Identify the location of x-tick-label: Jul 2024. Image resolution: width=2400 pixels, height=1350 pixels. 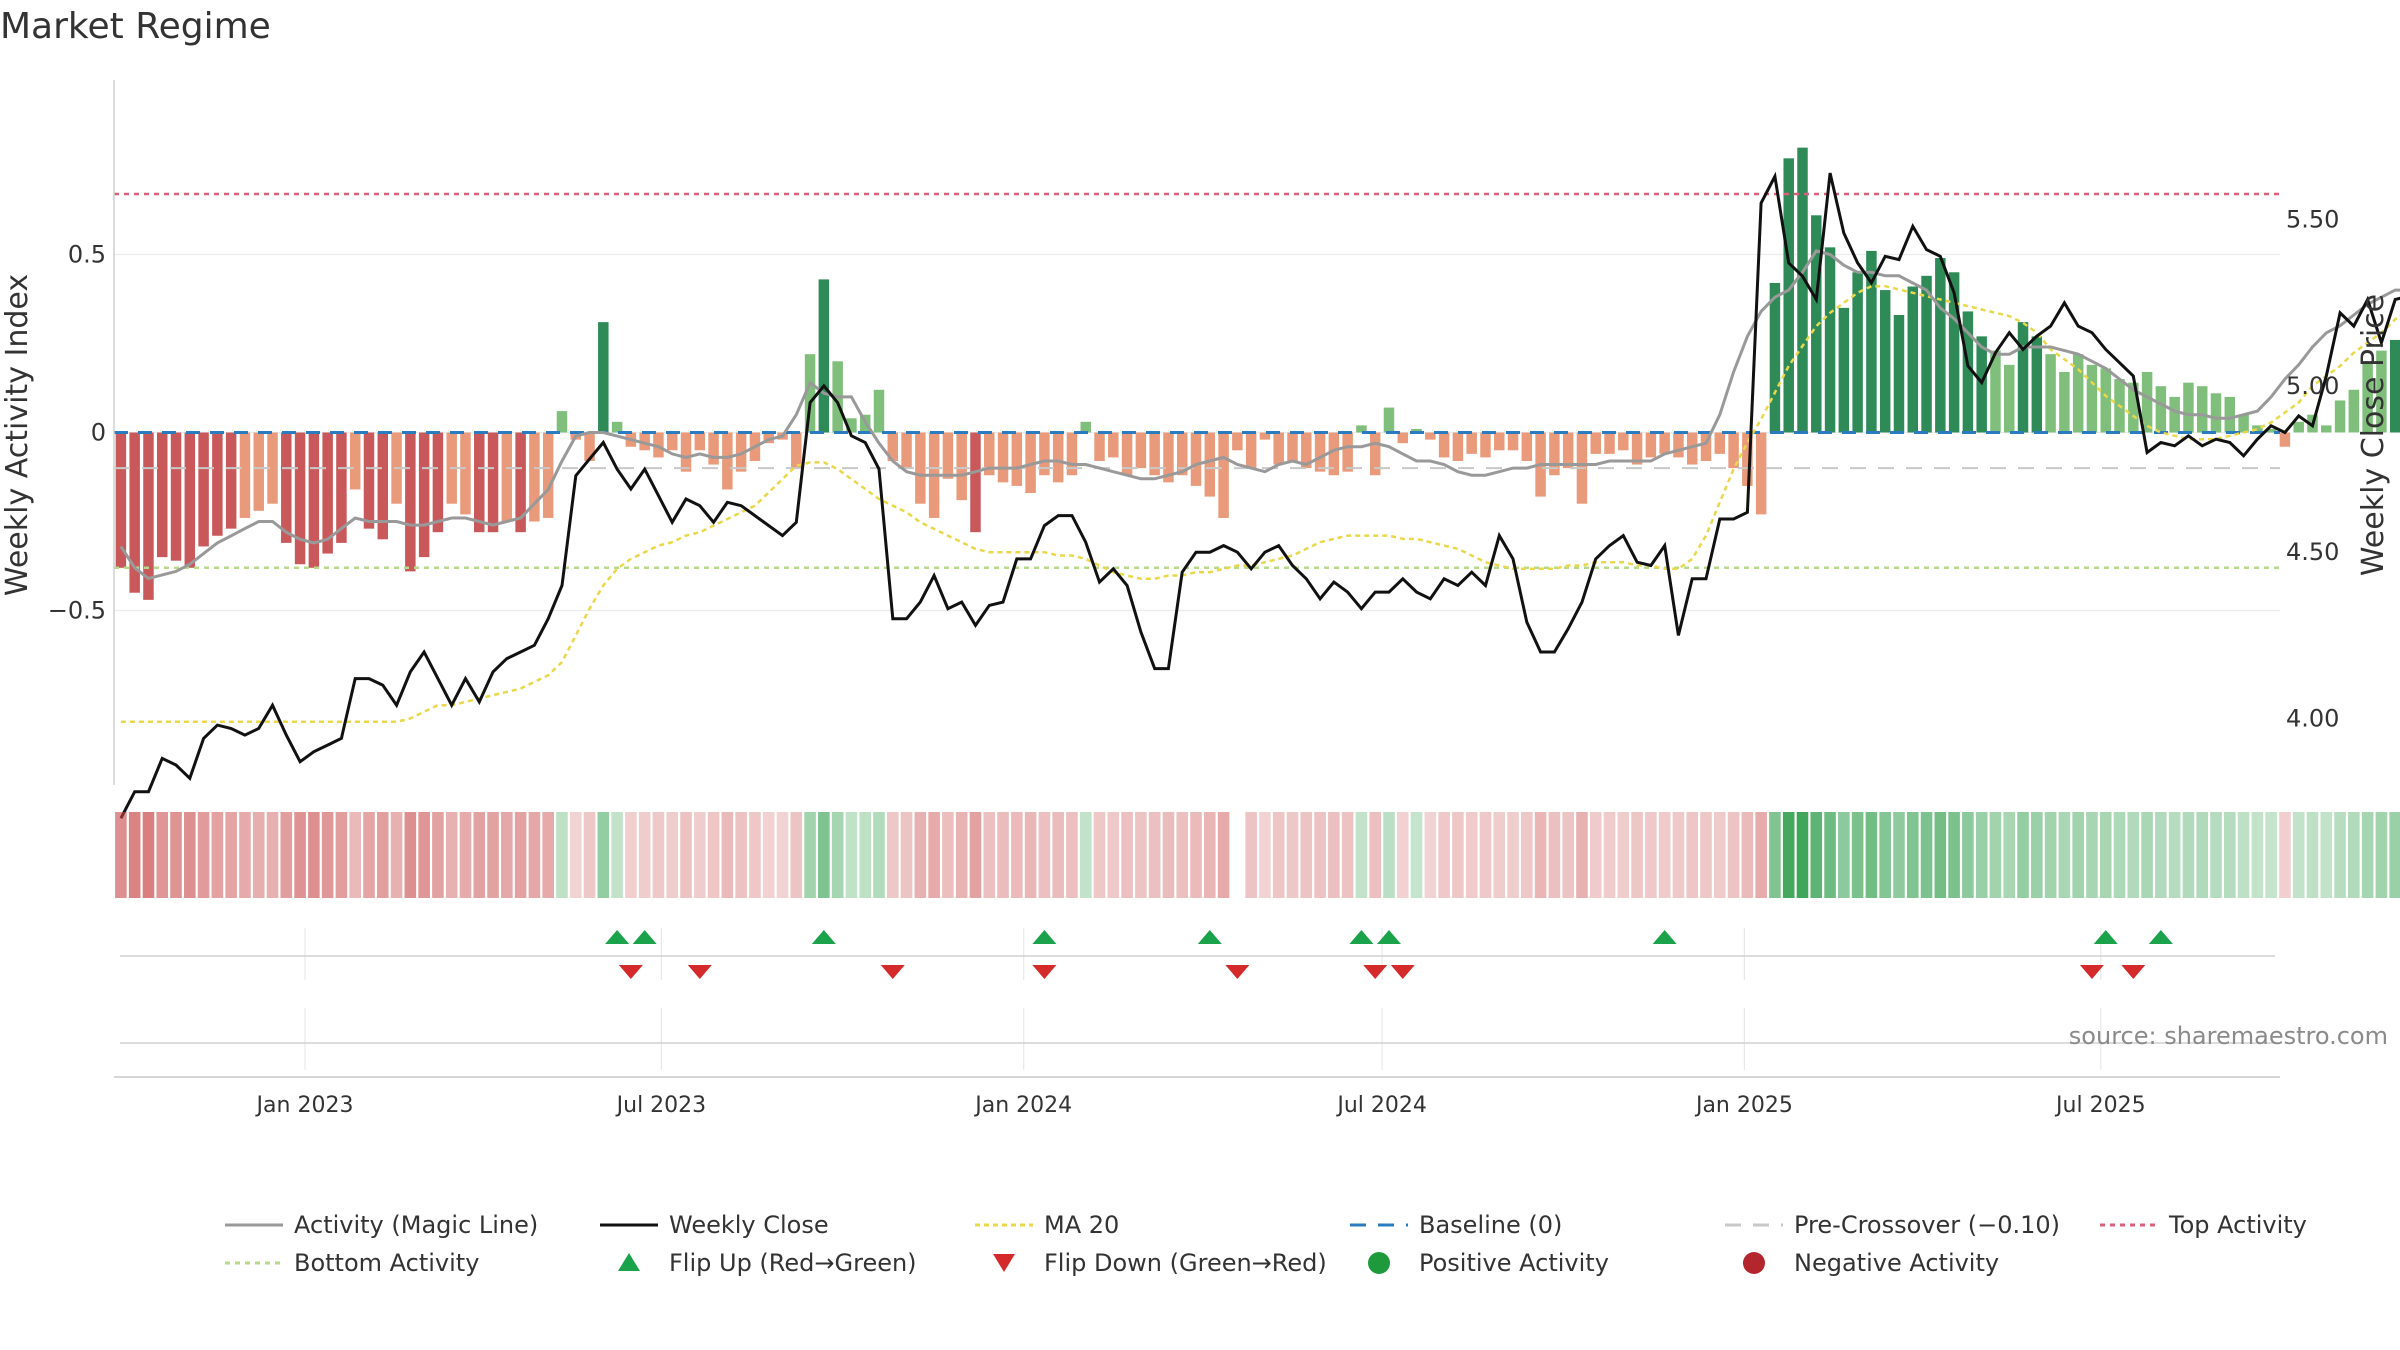
(1381, 1105).